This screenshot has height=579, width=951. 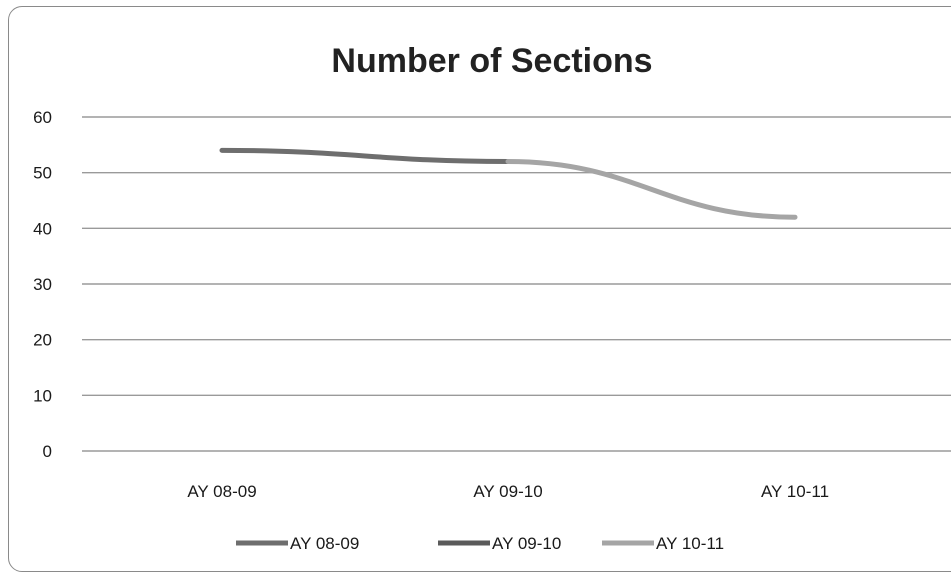 What do you see at coordinates (42, 228) in the screenshot?
I see `y-tick-label: 40` at bounding box center [42, 228].